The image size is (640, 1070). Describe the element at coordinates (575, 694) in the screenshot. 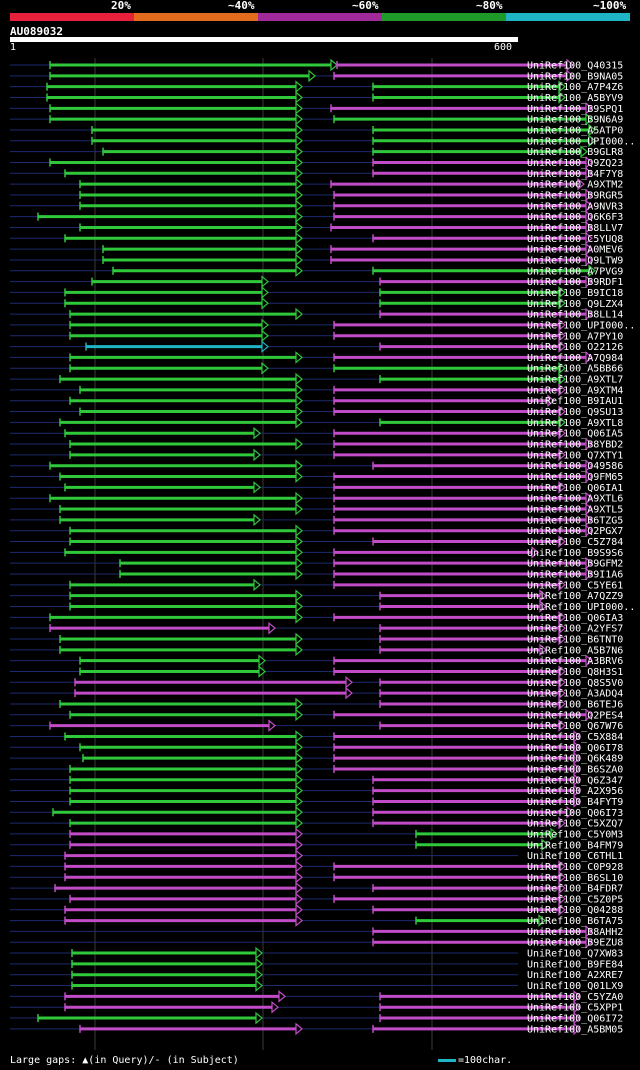

I see `hit-label: UniRef100_A3ADQ4` at that location.